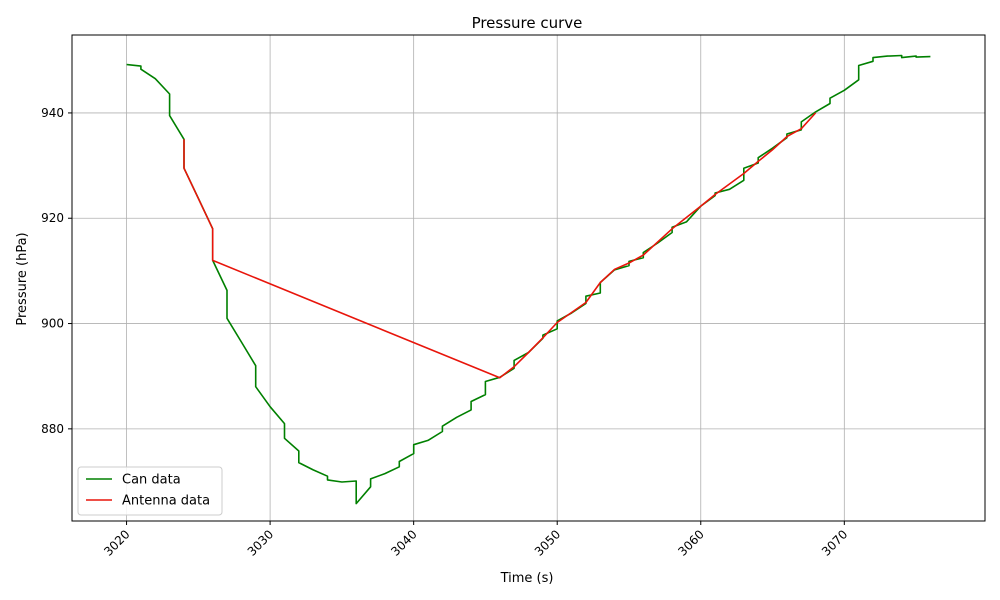  Describe the element at coordinates (151, 480) in the screenshot. I see `legend-label-0: Can data` at that location.